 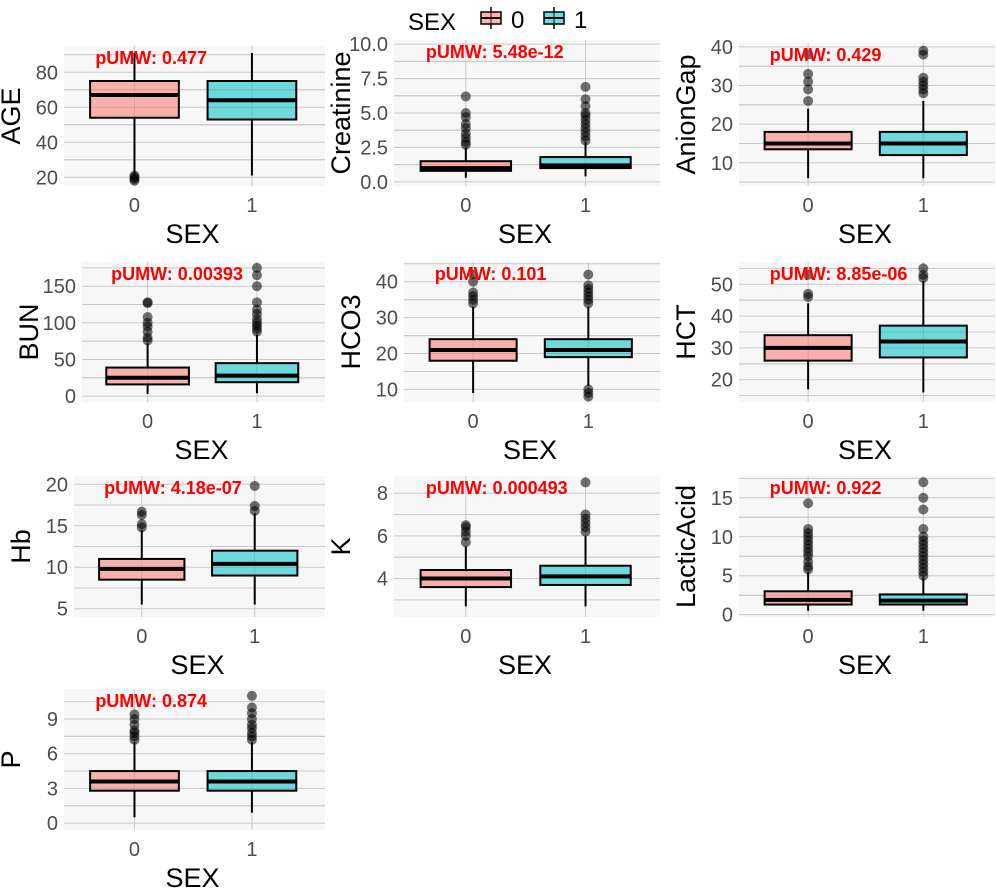 I want to click on y-tick-label: 100, so click(x=59, y=324).